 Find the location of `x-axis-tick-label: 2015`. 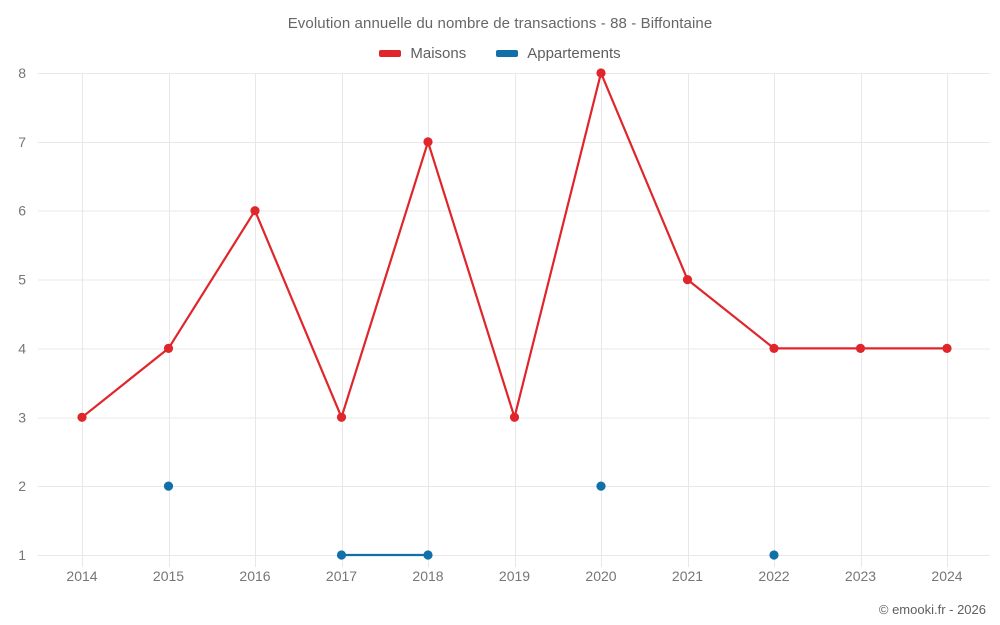

x-axis-tick-label: 2015 is located at coordinates (168, 576).